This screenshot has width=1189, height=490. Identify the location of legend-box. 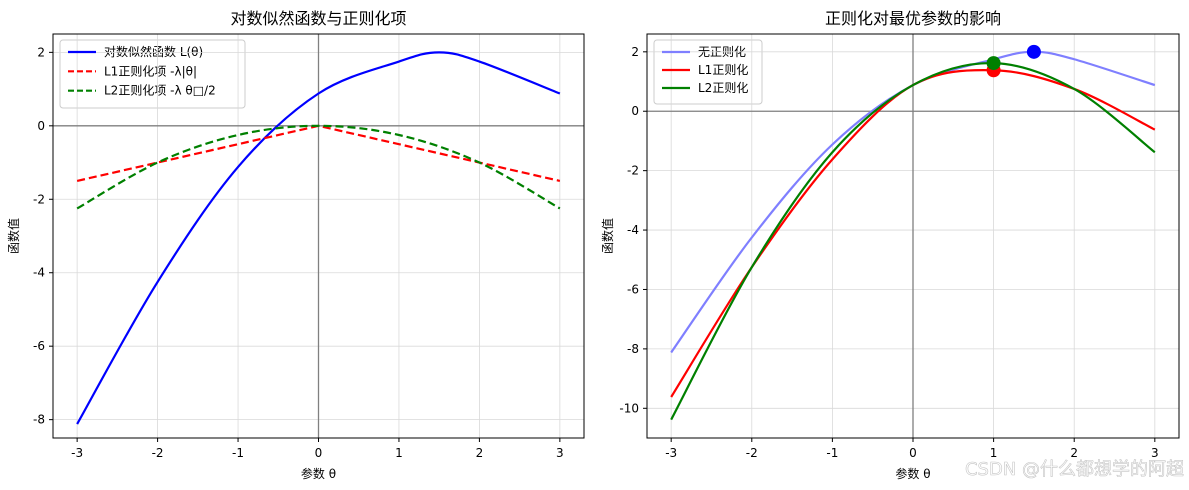
(152, 74).